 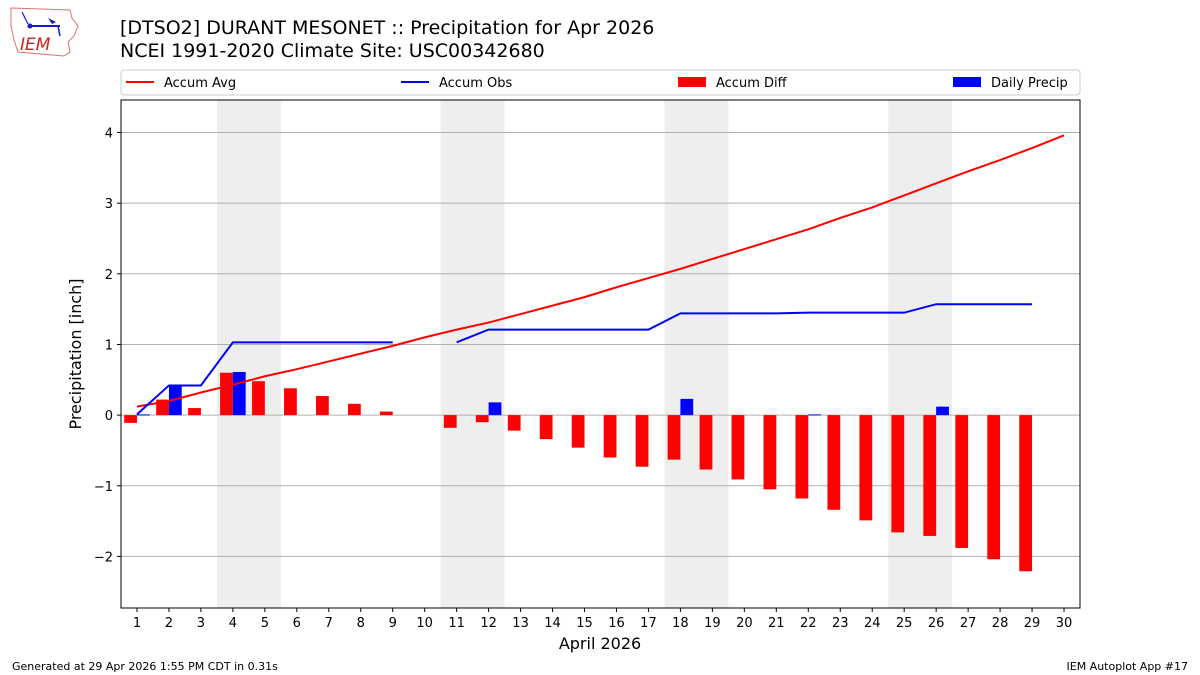 I want to click on x-tick-label: 25, so click(x=904, y=623).